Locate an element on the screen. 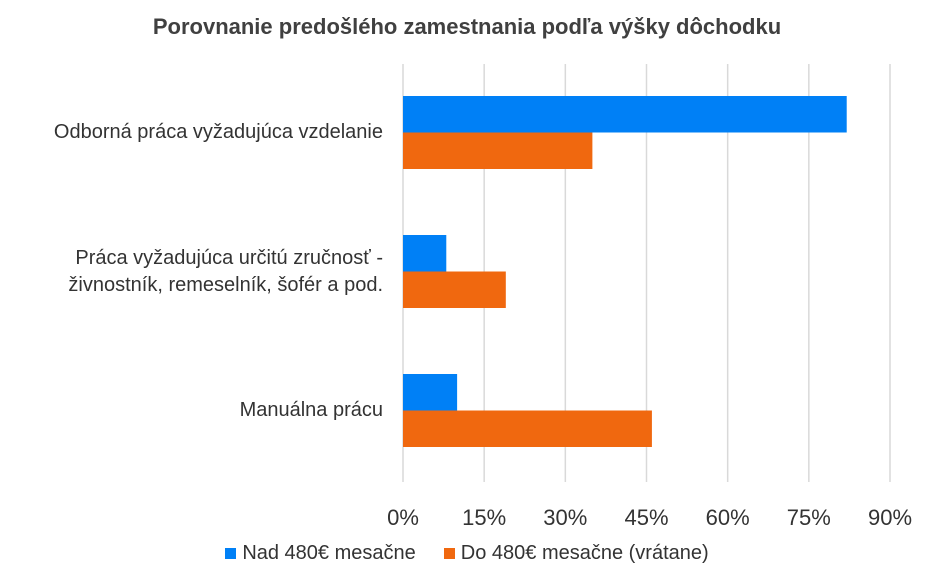  legend-label: Nad 480€ mesačne is located at coordinates (329, 553).